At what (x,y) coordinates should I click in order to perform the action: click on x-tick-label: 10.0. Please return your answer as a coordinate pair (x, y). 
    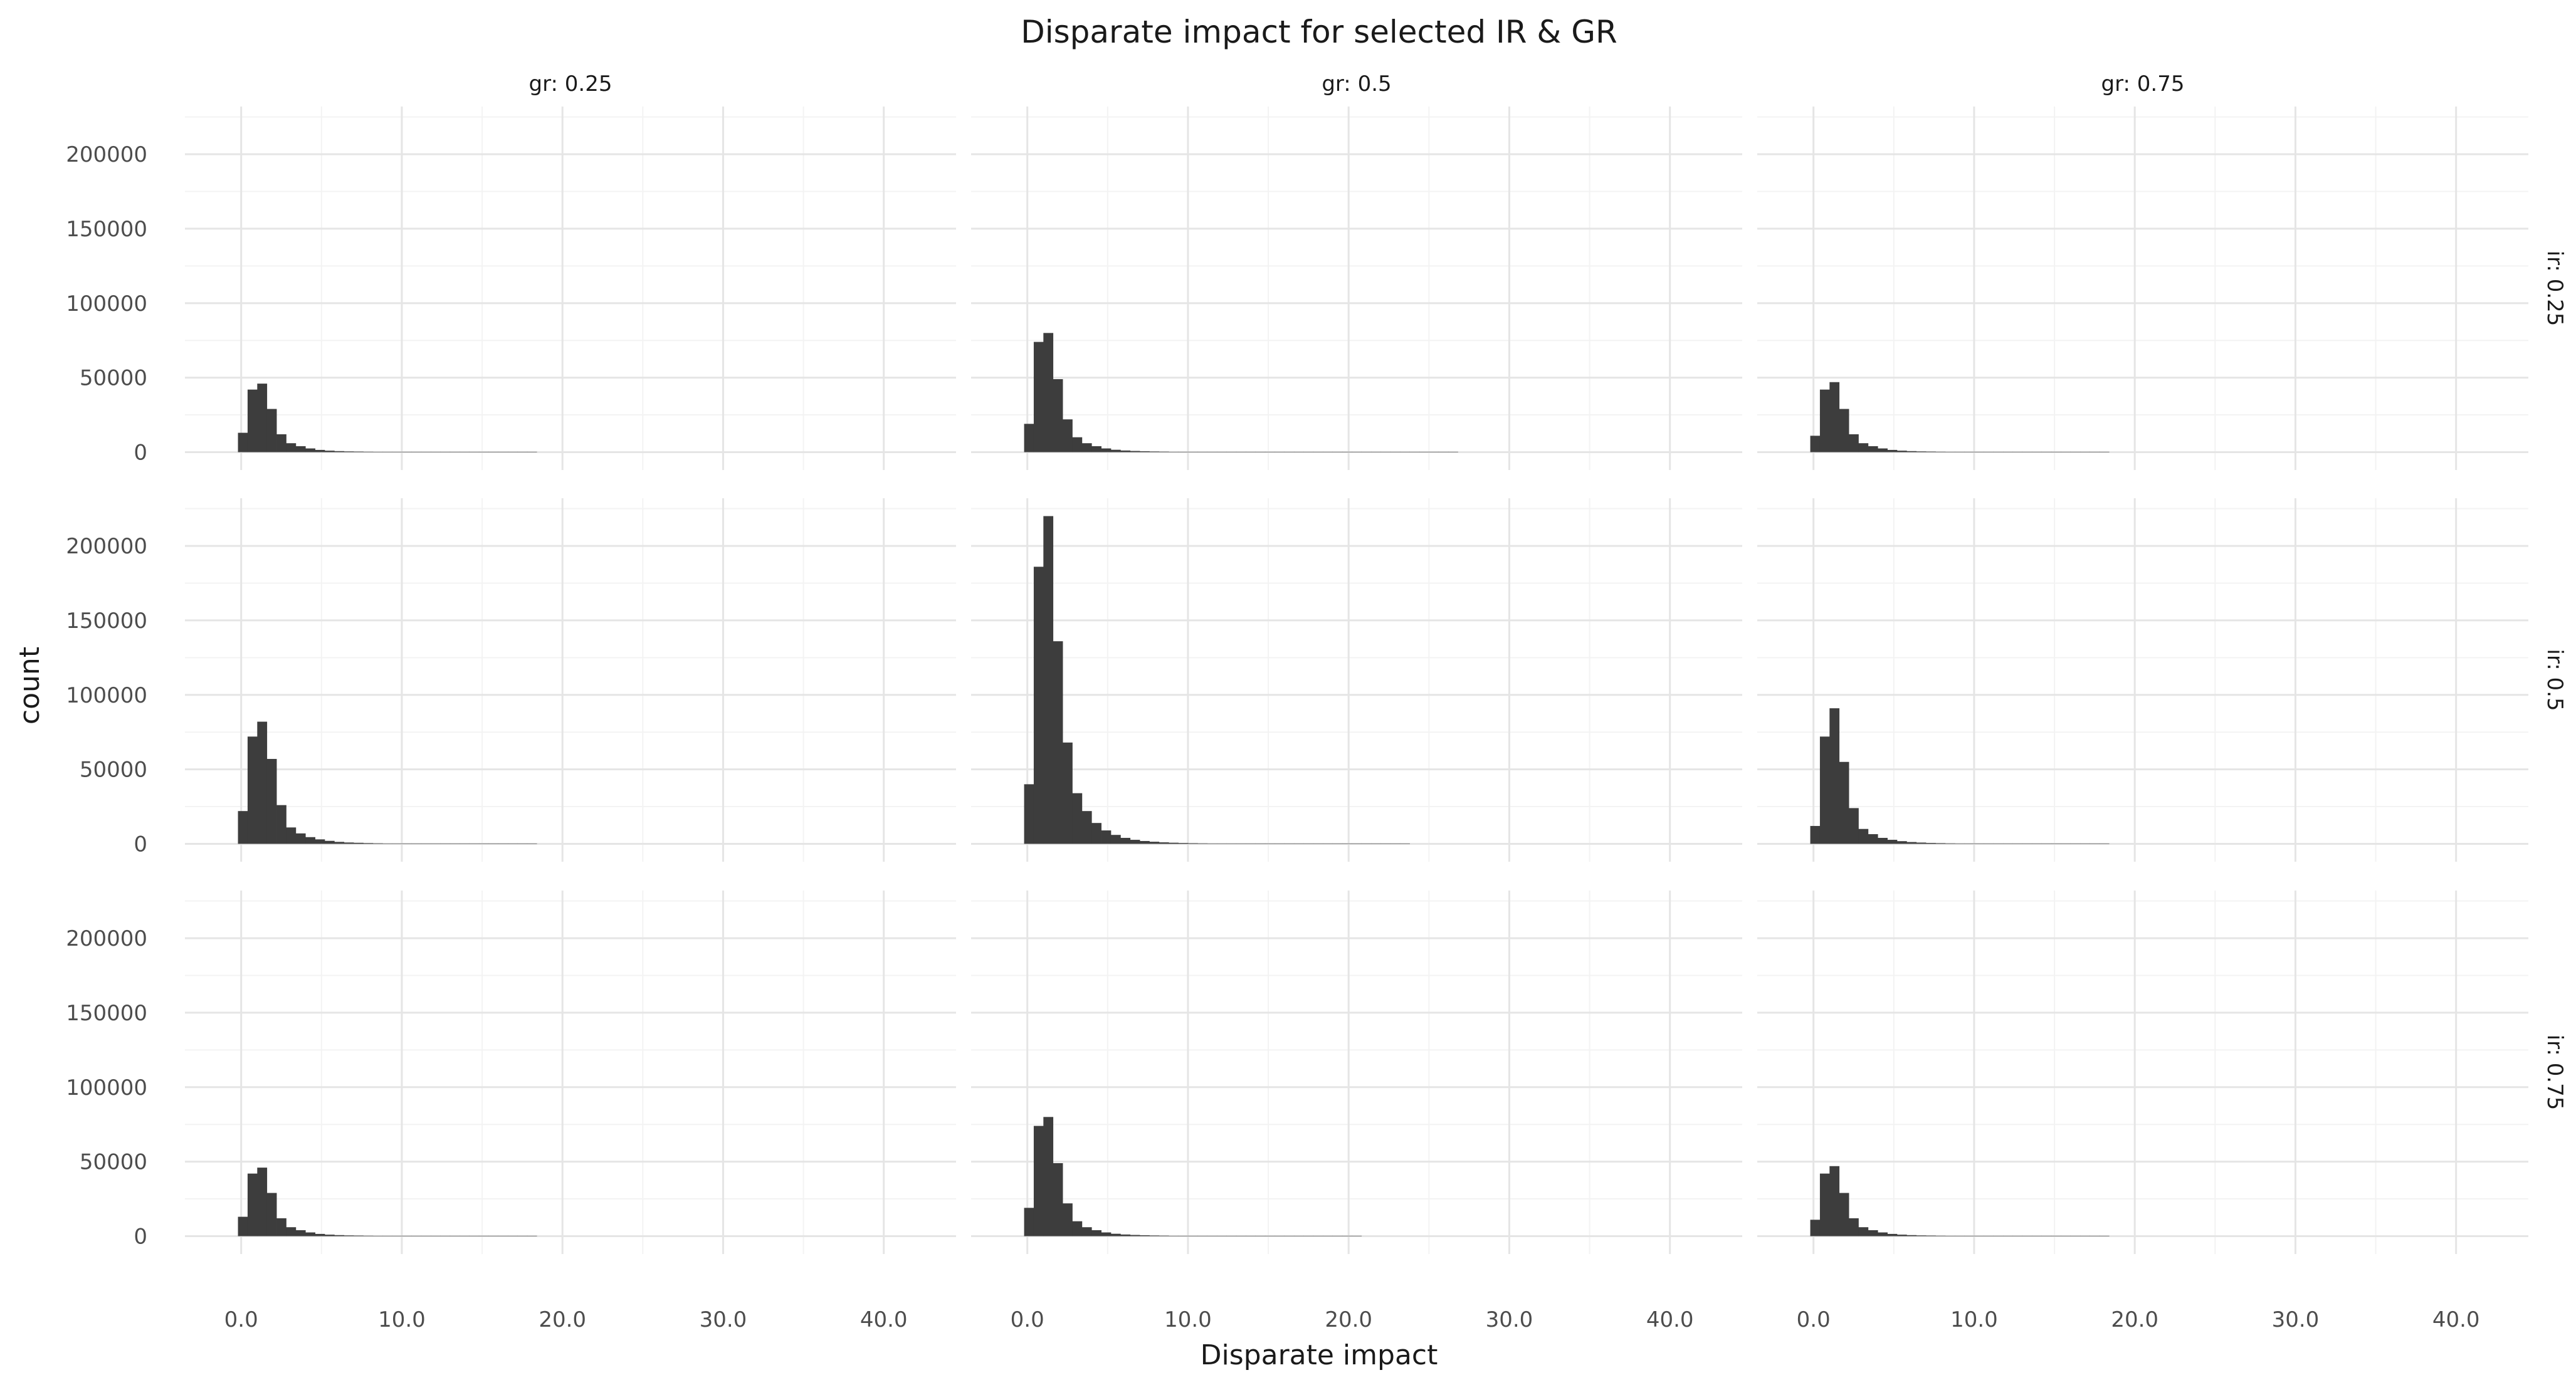
    Looking at the image, I should click on (1974, 1320).